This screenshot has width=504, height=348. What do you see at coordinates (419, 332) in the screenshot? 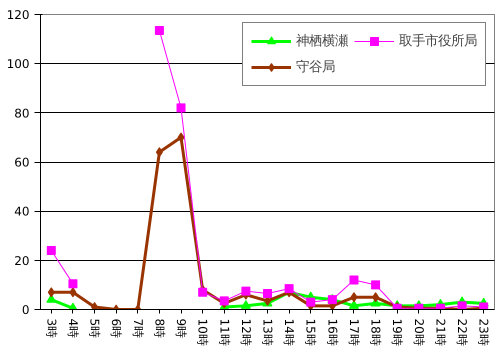
I see `x-tick-label: 20時` at bounding box center [419, 332].